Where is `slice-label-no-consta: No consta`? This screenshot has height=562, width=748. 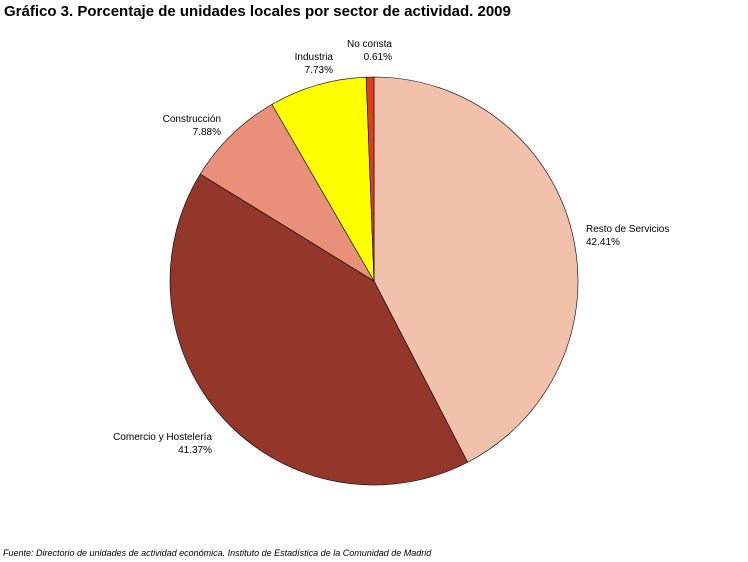 slice-label-no-consta: No consta is located at coordinates (369, 44).